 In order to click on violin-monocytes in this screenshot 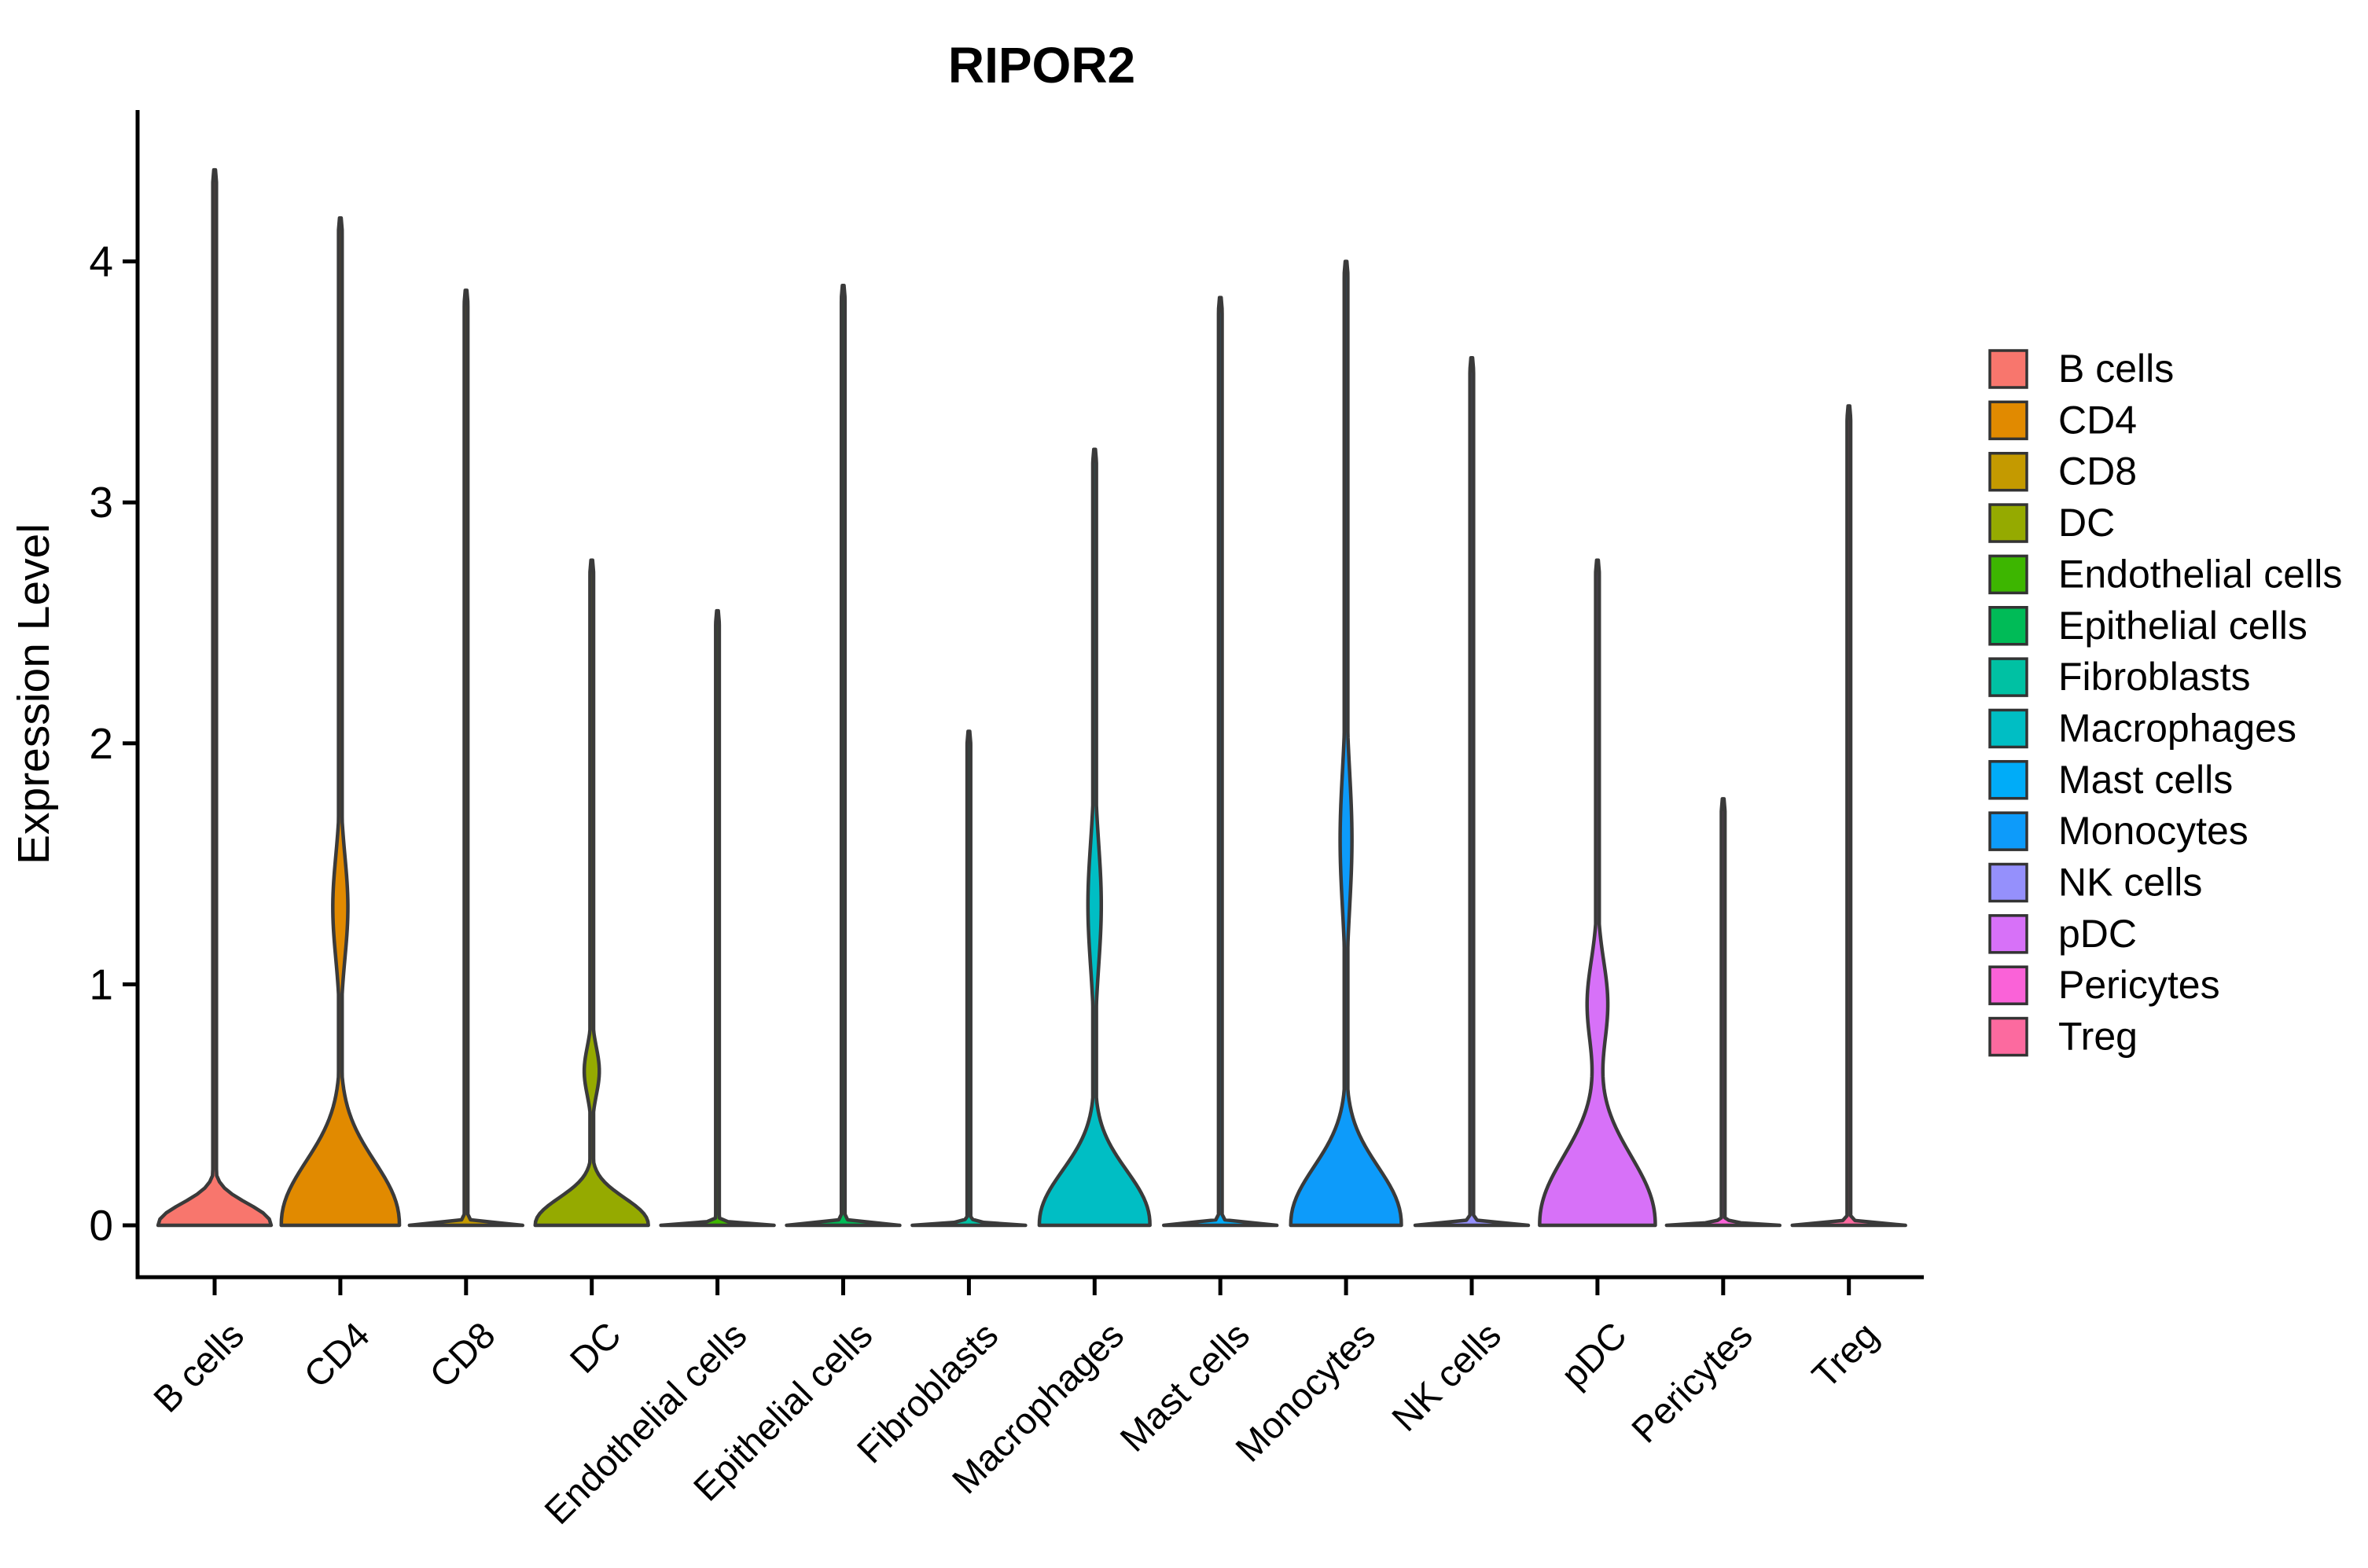, I will do `click(1346, 743)`.